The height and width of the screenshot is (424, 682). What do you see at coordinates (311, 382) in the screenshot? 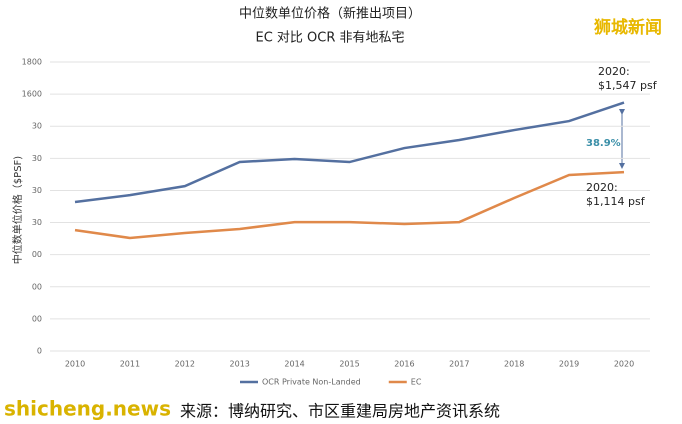
I see `legend-label: OCR Private Non-Landed` at bounding box center [311, 382].